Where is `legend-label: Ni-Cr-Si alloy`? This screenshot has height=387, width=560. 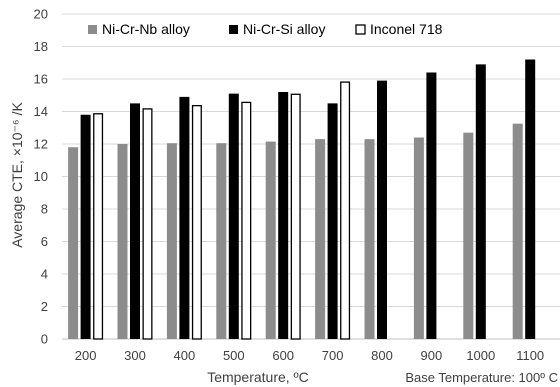 legend-label: Ni-Cr-Si alloy is located at coordinates (284, 29).